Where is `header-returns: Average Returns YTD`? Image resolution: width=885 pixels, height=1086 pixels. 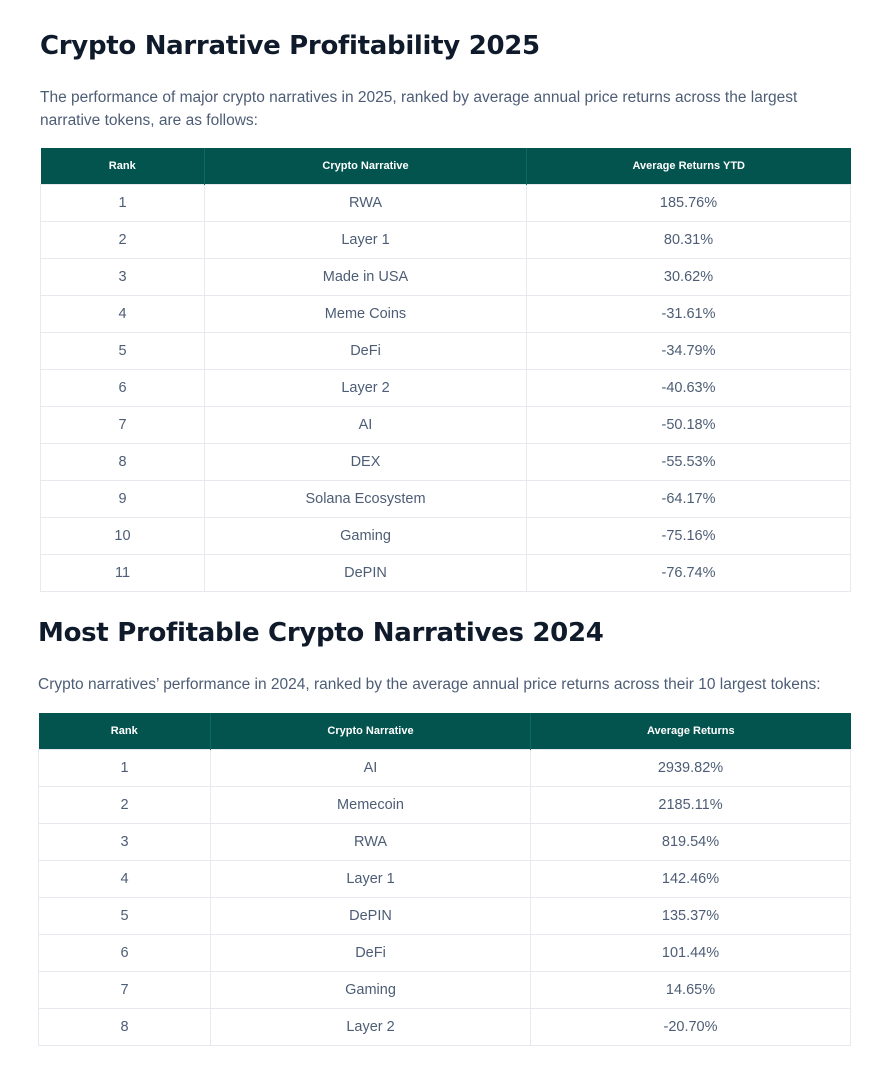
header-returns: Average Returns YTD is located at coordinates (688, 166).